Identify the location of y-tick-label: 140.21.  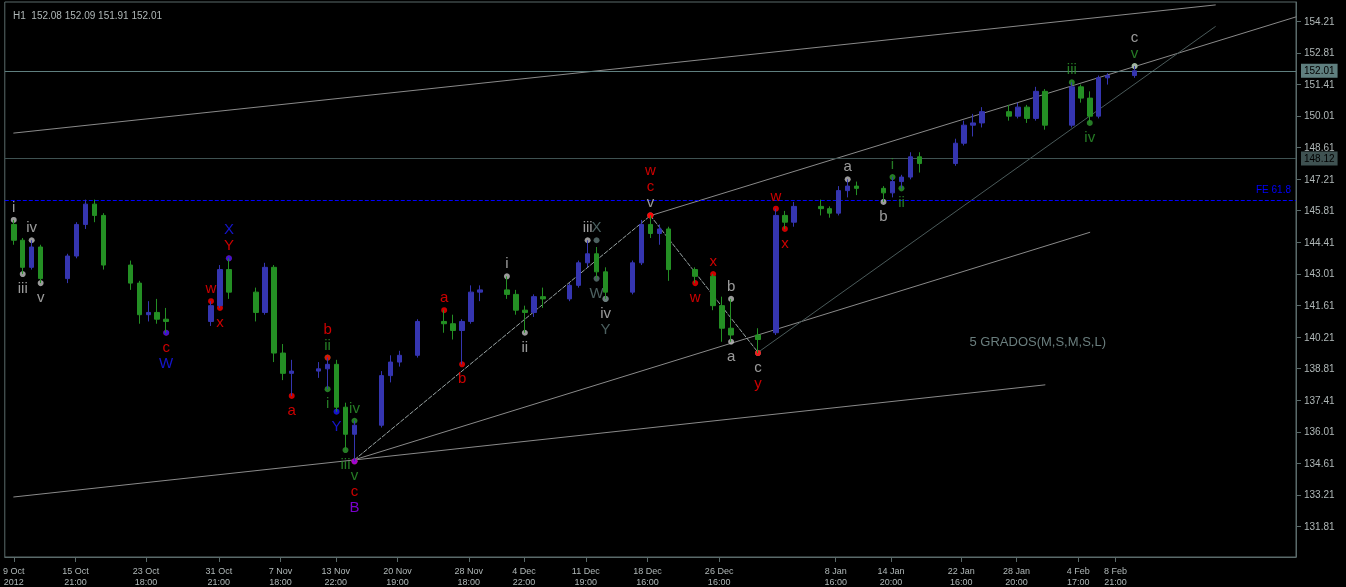
(1320, 337).